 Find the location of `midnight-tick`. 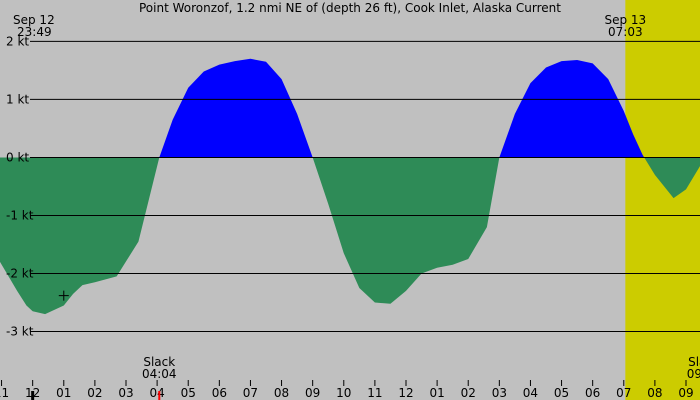

midnight-tick is located at coordinates (33, 395).